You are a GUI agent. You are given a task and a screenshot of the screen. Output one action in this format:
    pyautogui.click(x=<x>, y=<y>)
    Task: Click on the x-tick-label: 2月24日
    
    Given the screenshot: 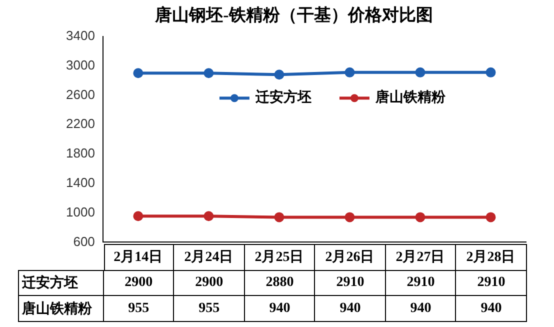 What is the action you would take?
    pyautogui.click(x=209, y=258)
    